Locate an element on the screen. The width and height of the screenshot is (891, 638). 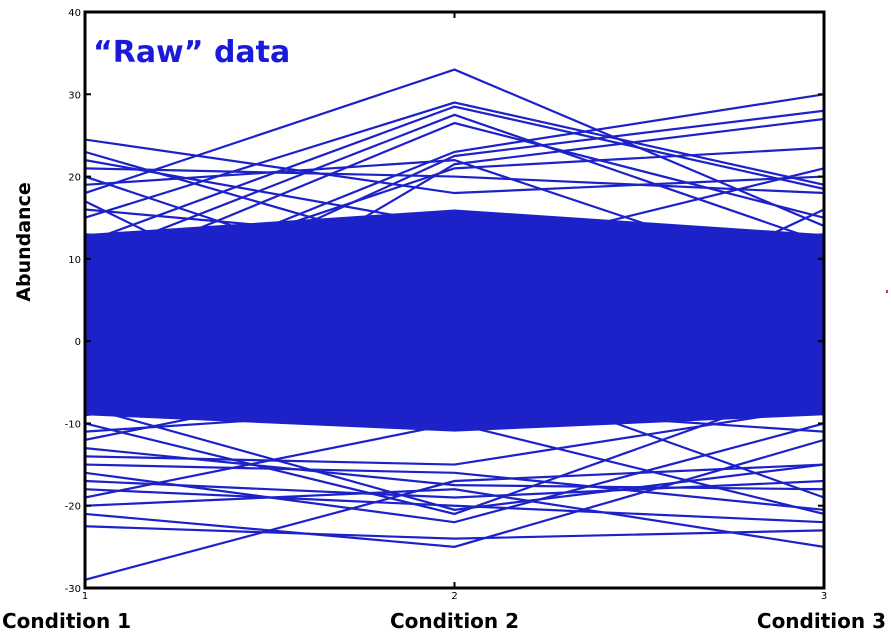
y-axis-label: Abundance is located at coordinates (24, 241).